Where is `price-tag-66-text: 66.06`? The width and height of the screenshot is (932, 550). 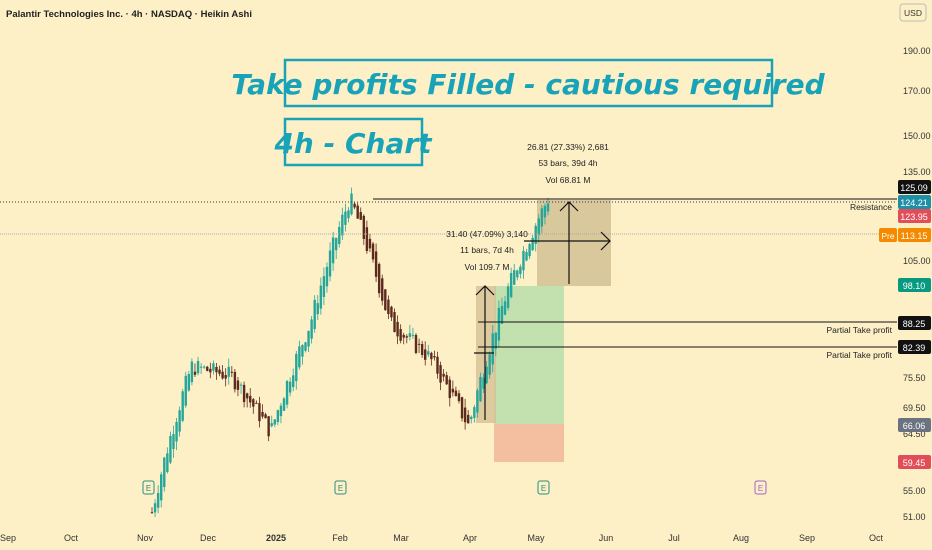 price-tag-66-text: 66.06 is located at coordinates (914, 426).